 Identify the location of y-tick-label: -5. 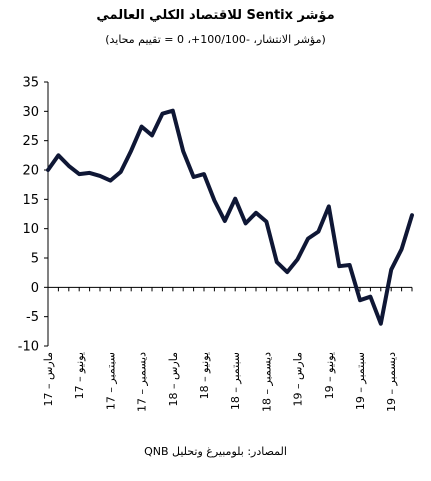
(32, 317).